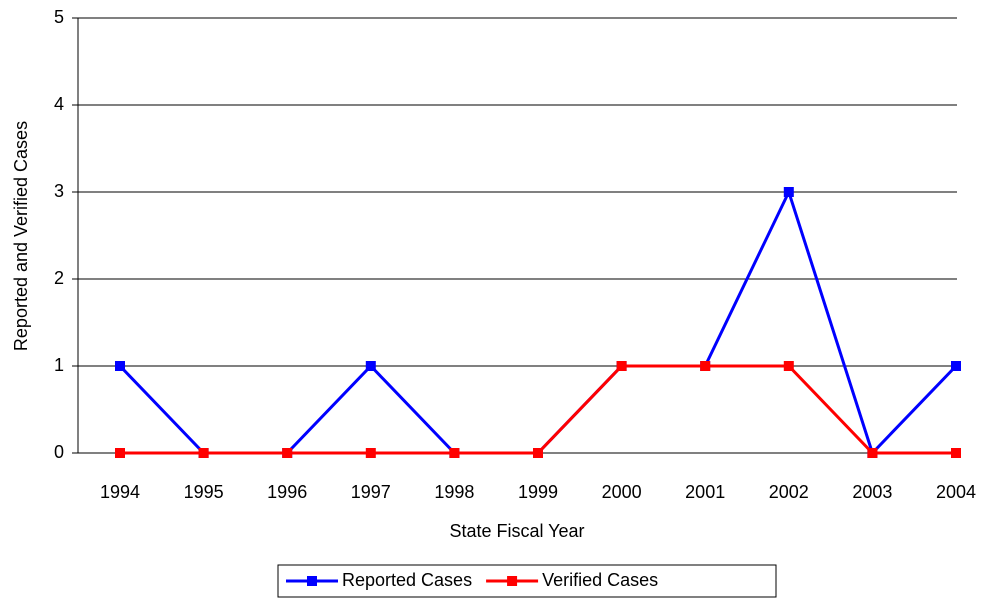  What do you see at coordinates (538, 492) in the screenshot?
I see `x-tick-label: 1999` at bounding box center [538, 492].